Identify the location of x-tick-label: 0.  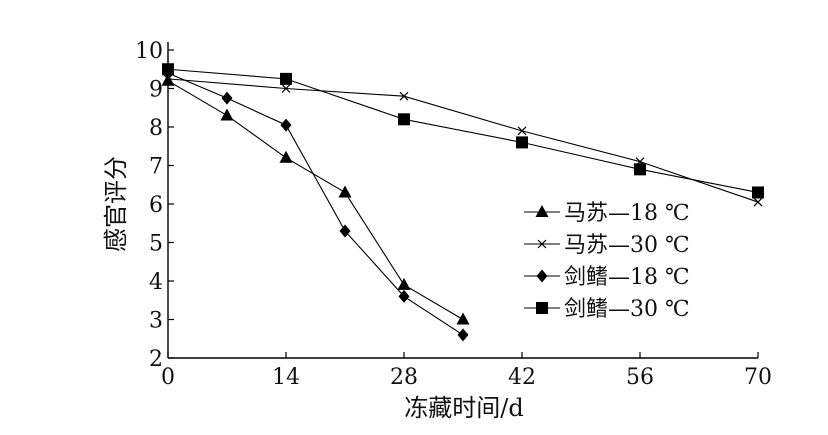
(168, 377).